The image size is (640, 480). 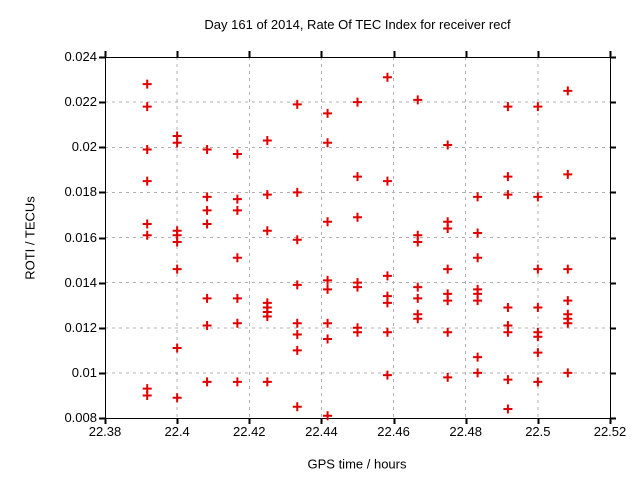 What do you see at coordinates (357, 464) in the screenshot?
I see `x-axis-label: GPS time / hours` at bounding box center [357, 464].